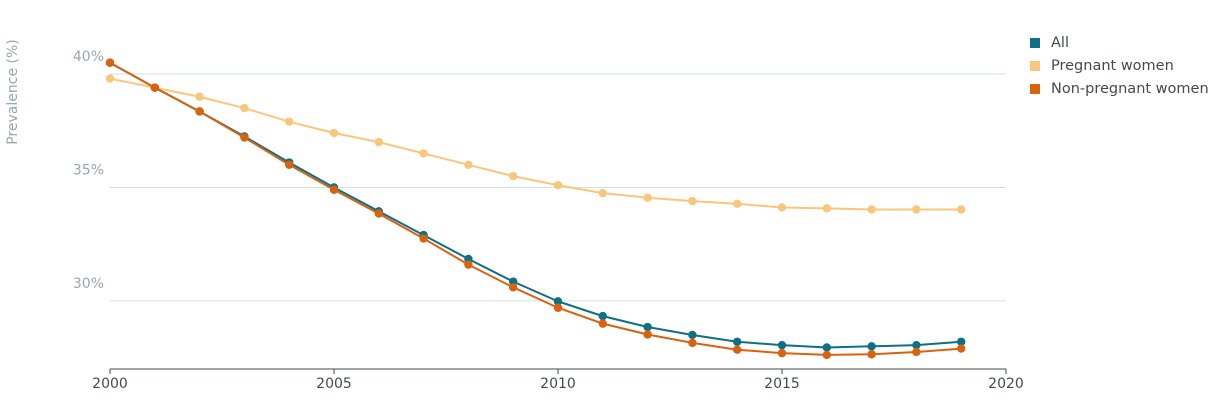 This screenshot has width=1230, height=403. I want to click on data-point-pregnant-women-2014, so click(737, 204).